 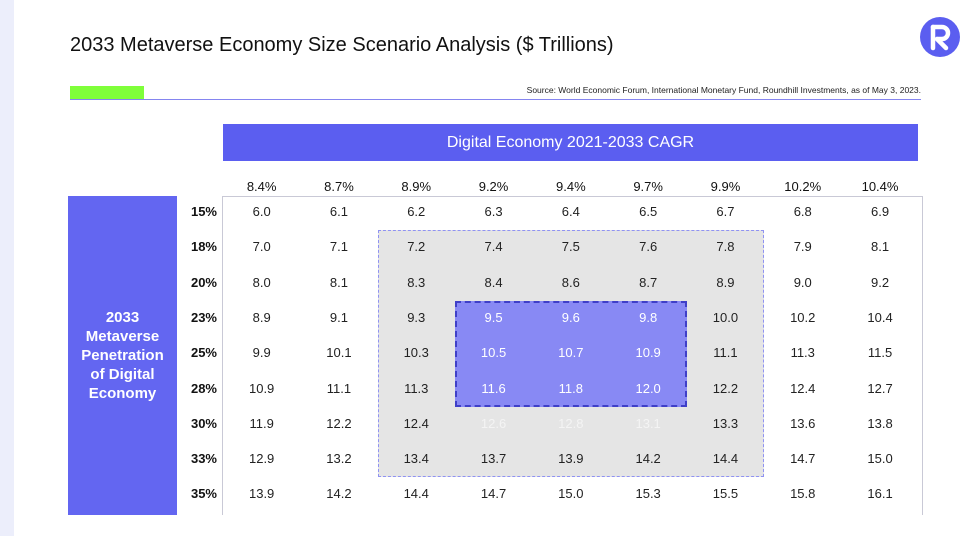 What do you see at coordinates (203, 494) in the screenshot?
I see `row-header: 35%` at bounding box center [203, 494].